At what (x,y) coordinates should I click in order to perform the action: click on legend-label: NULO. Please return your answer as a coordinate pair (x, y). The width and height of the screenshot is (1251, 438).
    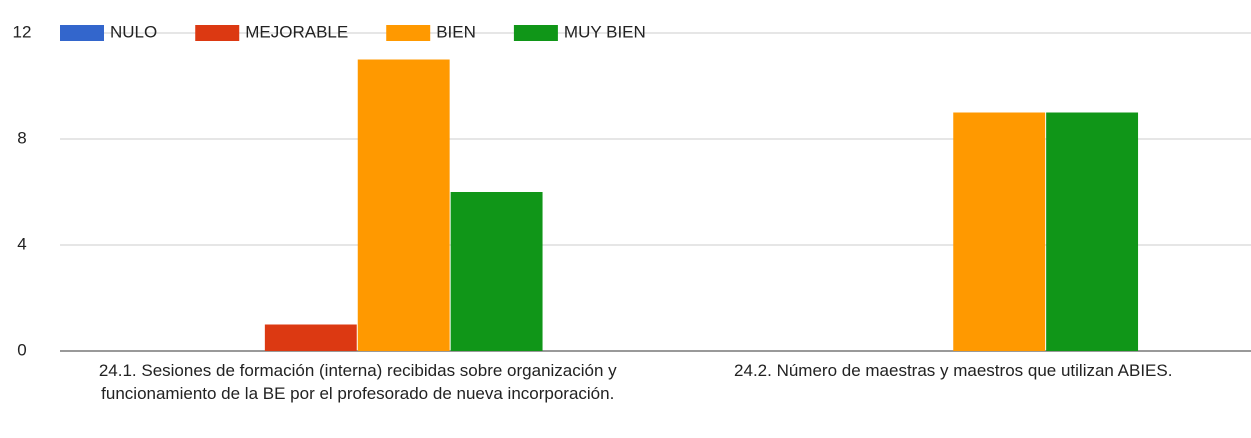
    Looking at the image, I should click on (133, 31).